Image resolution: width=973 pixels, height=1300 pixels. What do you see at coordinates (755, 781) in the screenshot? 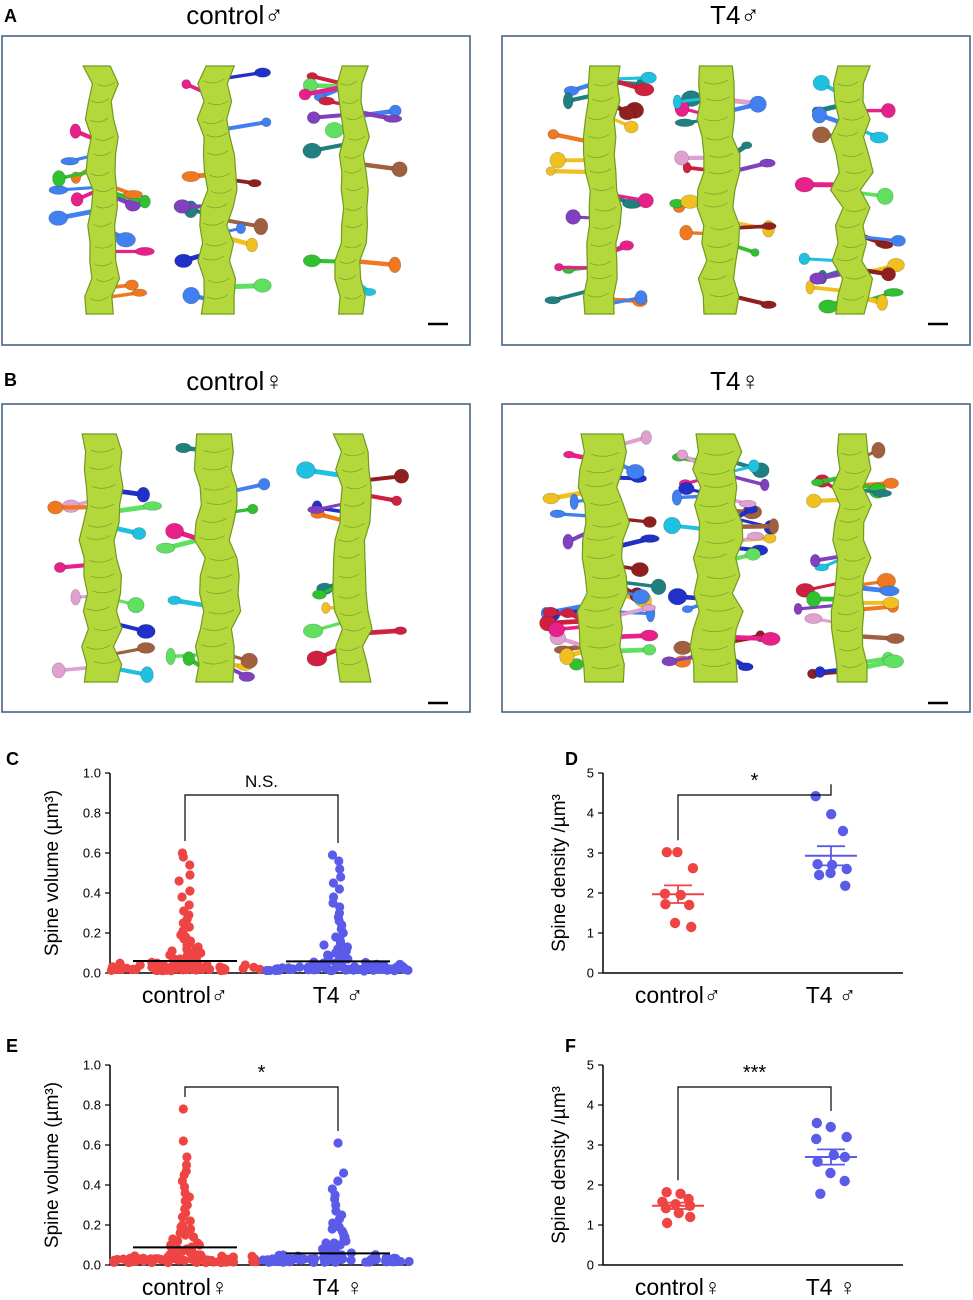
I see `significance-label: *` at bounding box center [755, 781].